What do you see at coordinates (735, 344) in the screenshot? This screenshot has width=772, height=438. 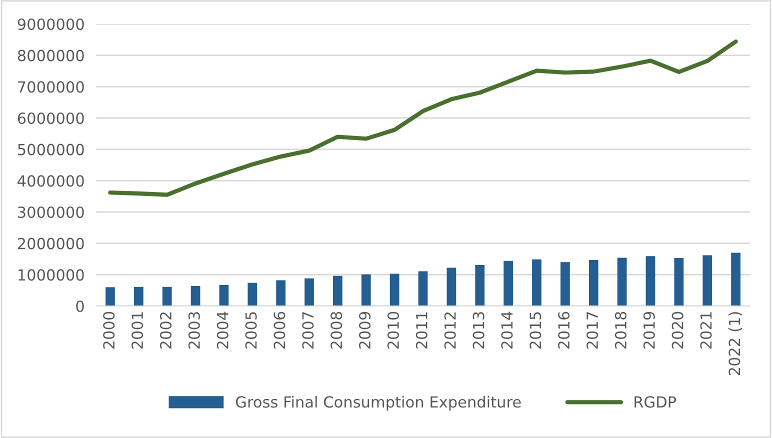 I see `x-tick-label: 2022 (1)` at bounding box center [735, 344].